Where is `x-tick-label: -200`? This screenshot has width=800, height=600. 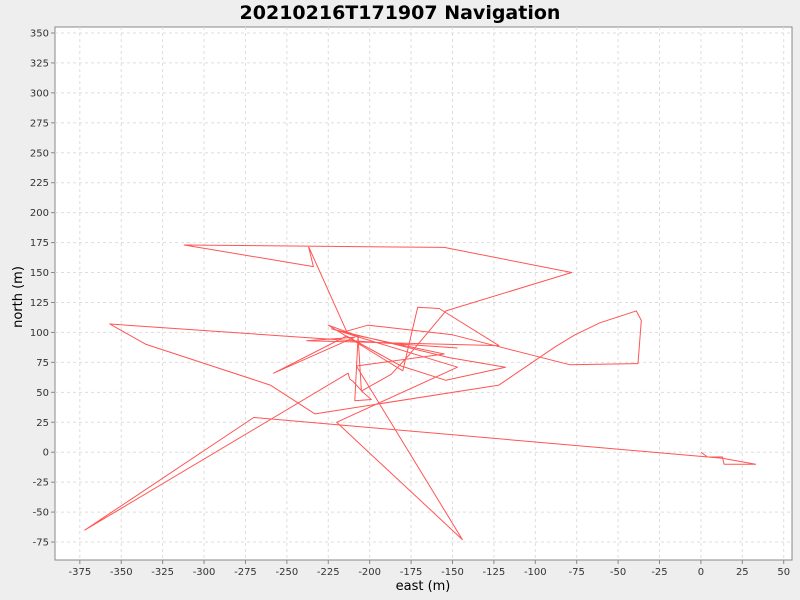
x-tick-label: -200 is located at coordinates (369, 572).